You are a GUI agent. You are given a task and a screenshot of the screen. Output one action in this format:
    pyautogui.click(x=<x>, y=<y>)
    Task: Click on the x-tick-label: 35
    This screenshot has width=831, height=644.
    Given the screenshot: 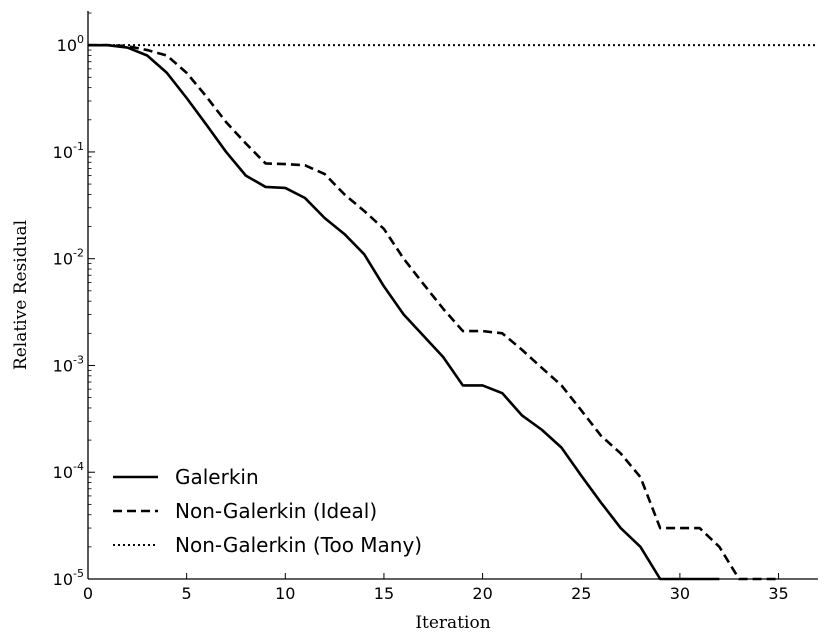 What is the action you would take?
    pyautogui.click(x=778, y=593)
    